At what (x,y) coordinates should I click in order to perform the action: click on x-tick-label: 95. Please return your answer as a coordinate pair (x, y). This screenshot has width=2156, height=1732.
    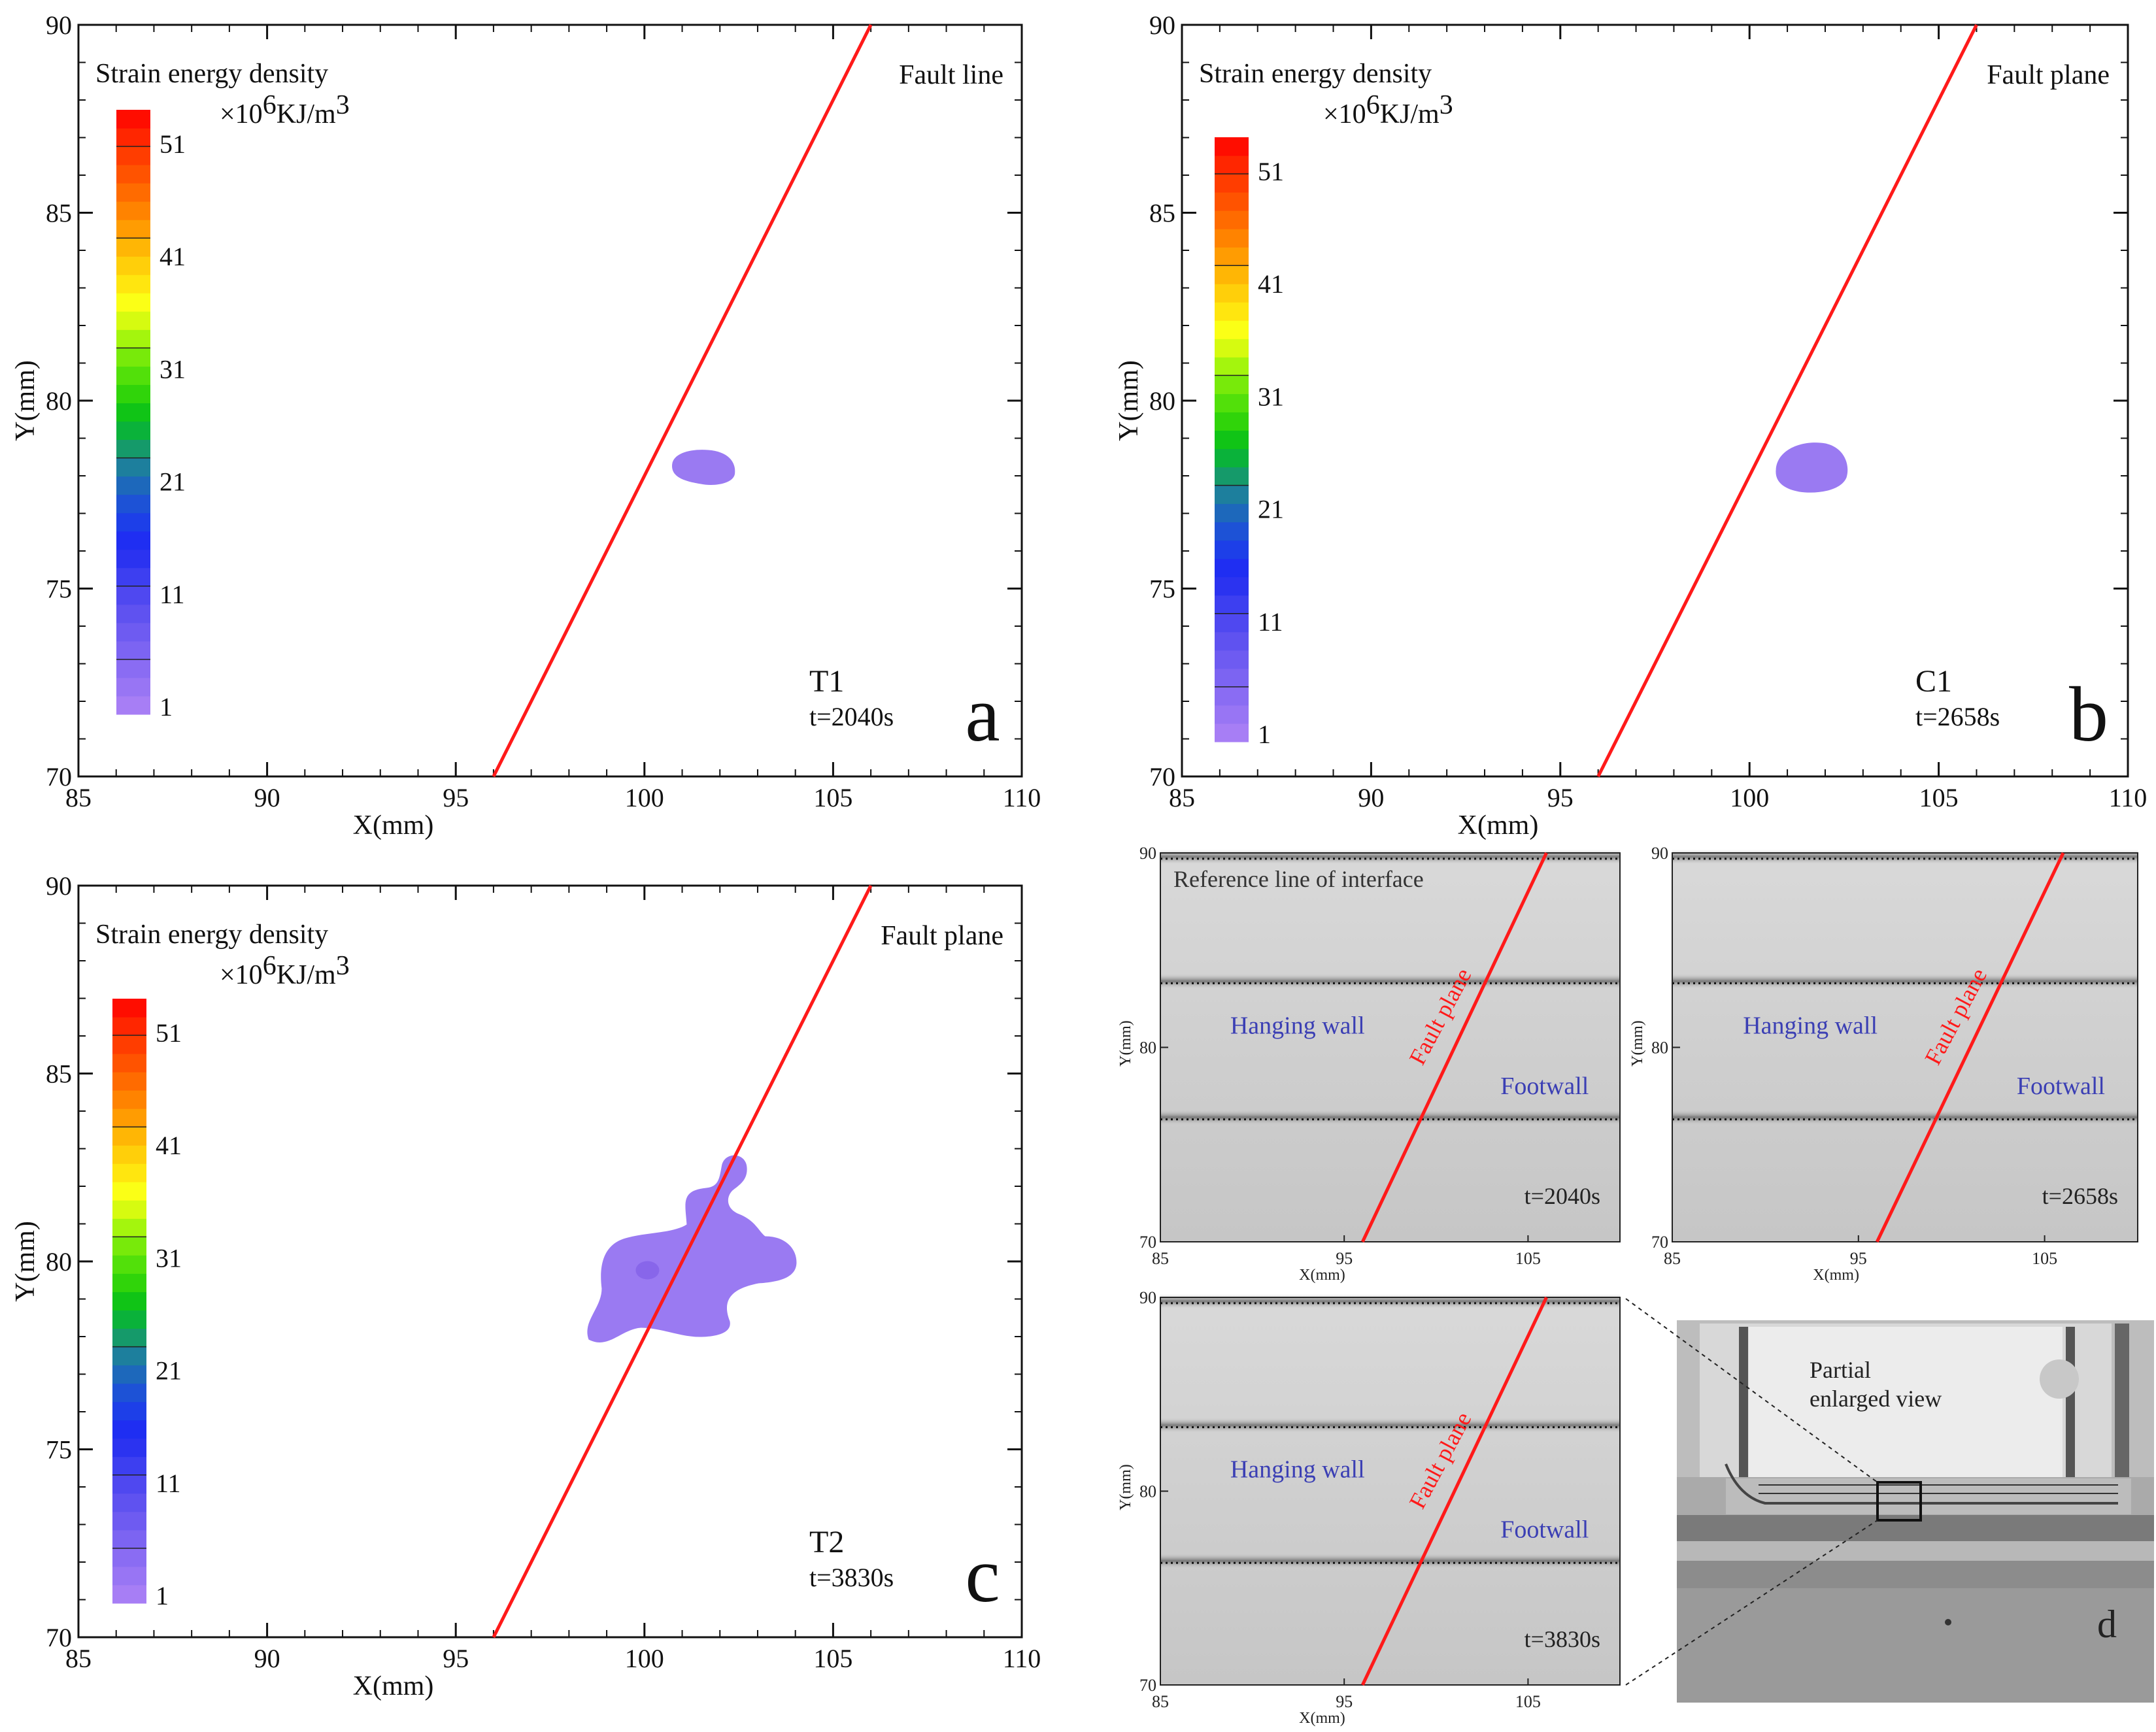
    Looking at the image, I should click on (456, 797).